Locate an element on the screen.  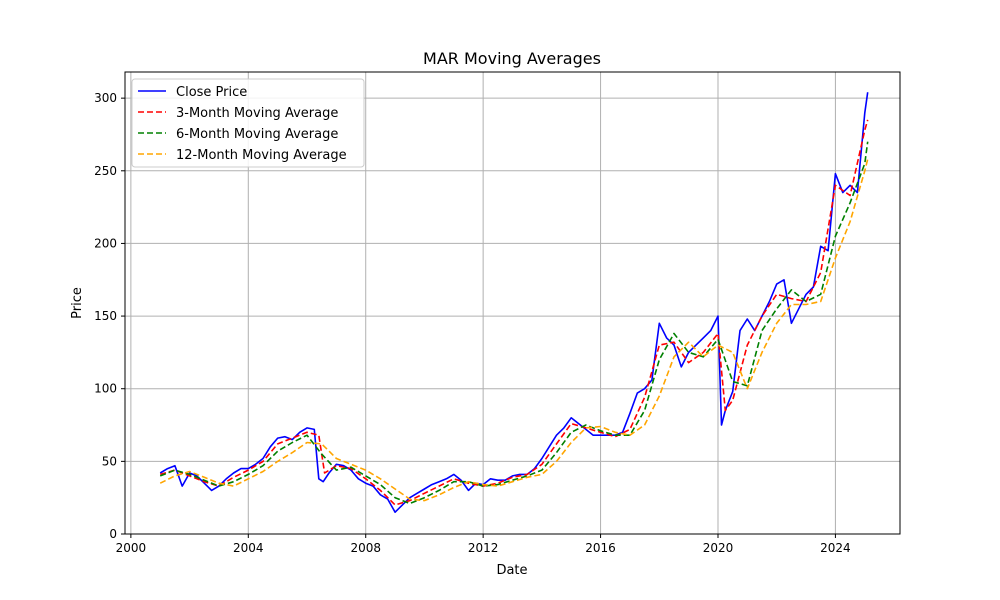
y-tick-label: 150 is located at coordinates (105, 316).